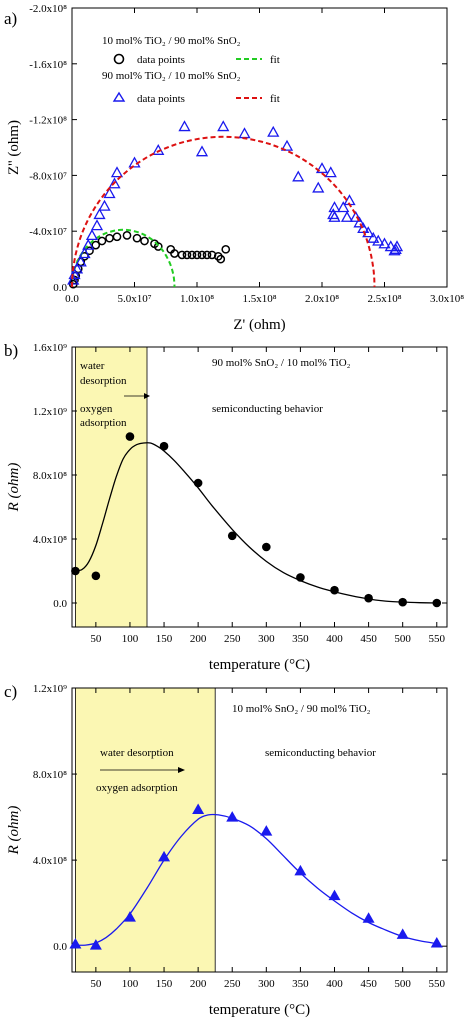 The image size is (466, 1024). What do you see at coordinates (10, 18) in the screenshot?
I see `panel-a-letter: a)` at bounding box center [10, 18].